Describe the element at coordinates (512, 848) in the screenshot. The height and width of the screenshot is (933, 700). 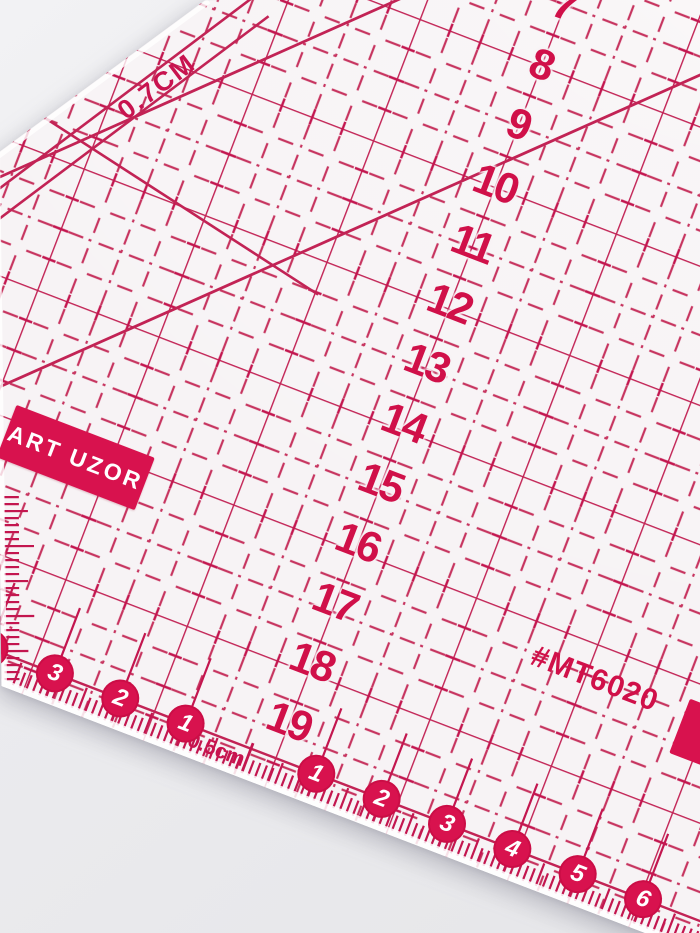
I see `edge-circle-number: 4` at that location.